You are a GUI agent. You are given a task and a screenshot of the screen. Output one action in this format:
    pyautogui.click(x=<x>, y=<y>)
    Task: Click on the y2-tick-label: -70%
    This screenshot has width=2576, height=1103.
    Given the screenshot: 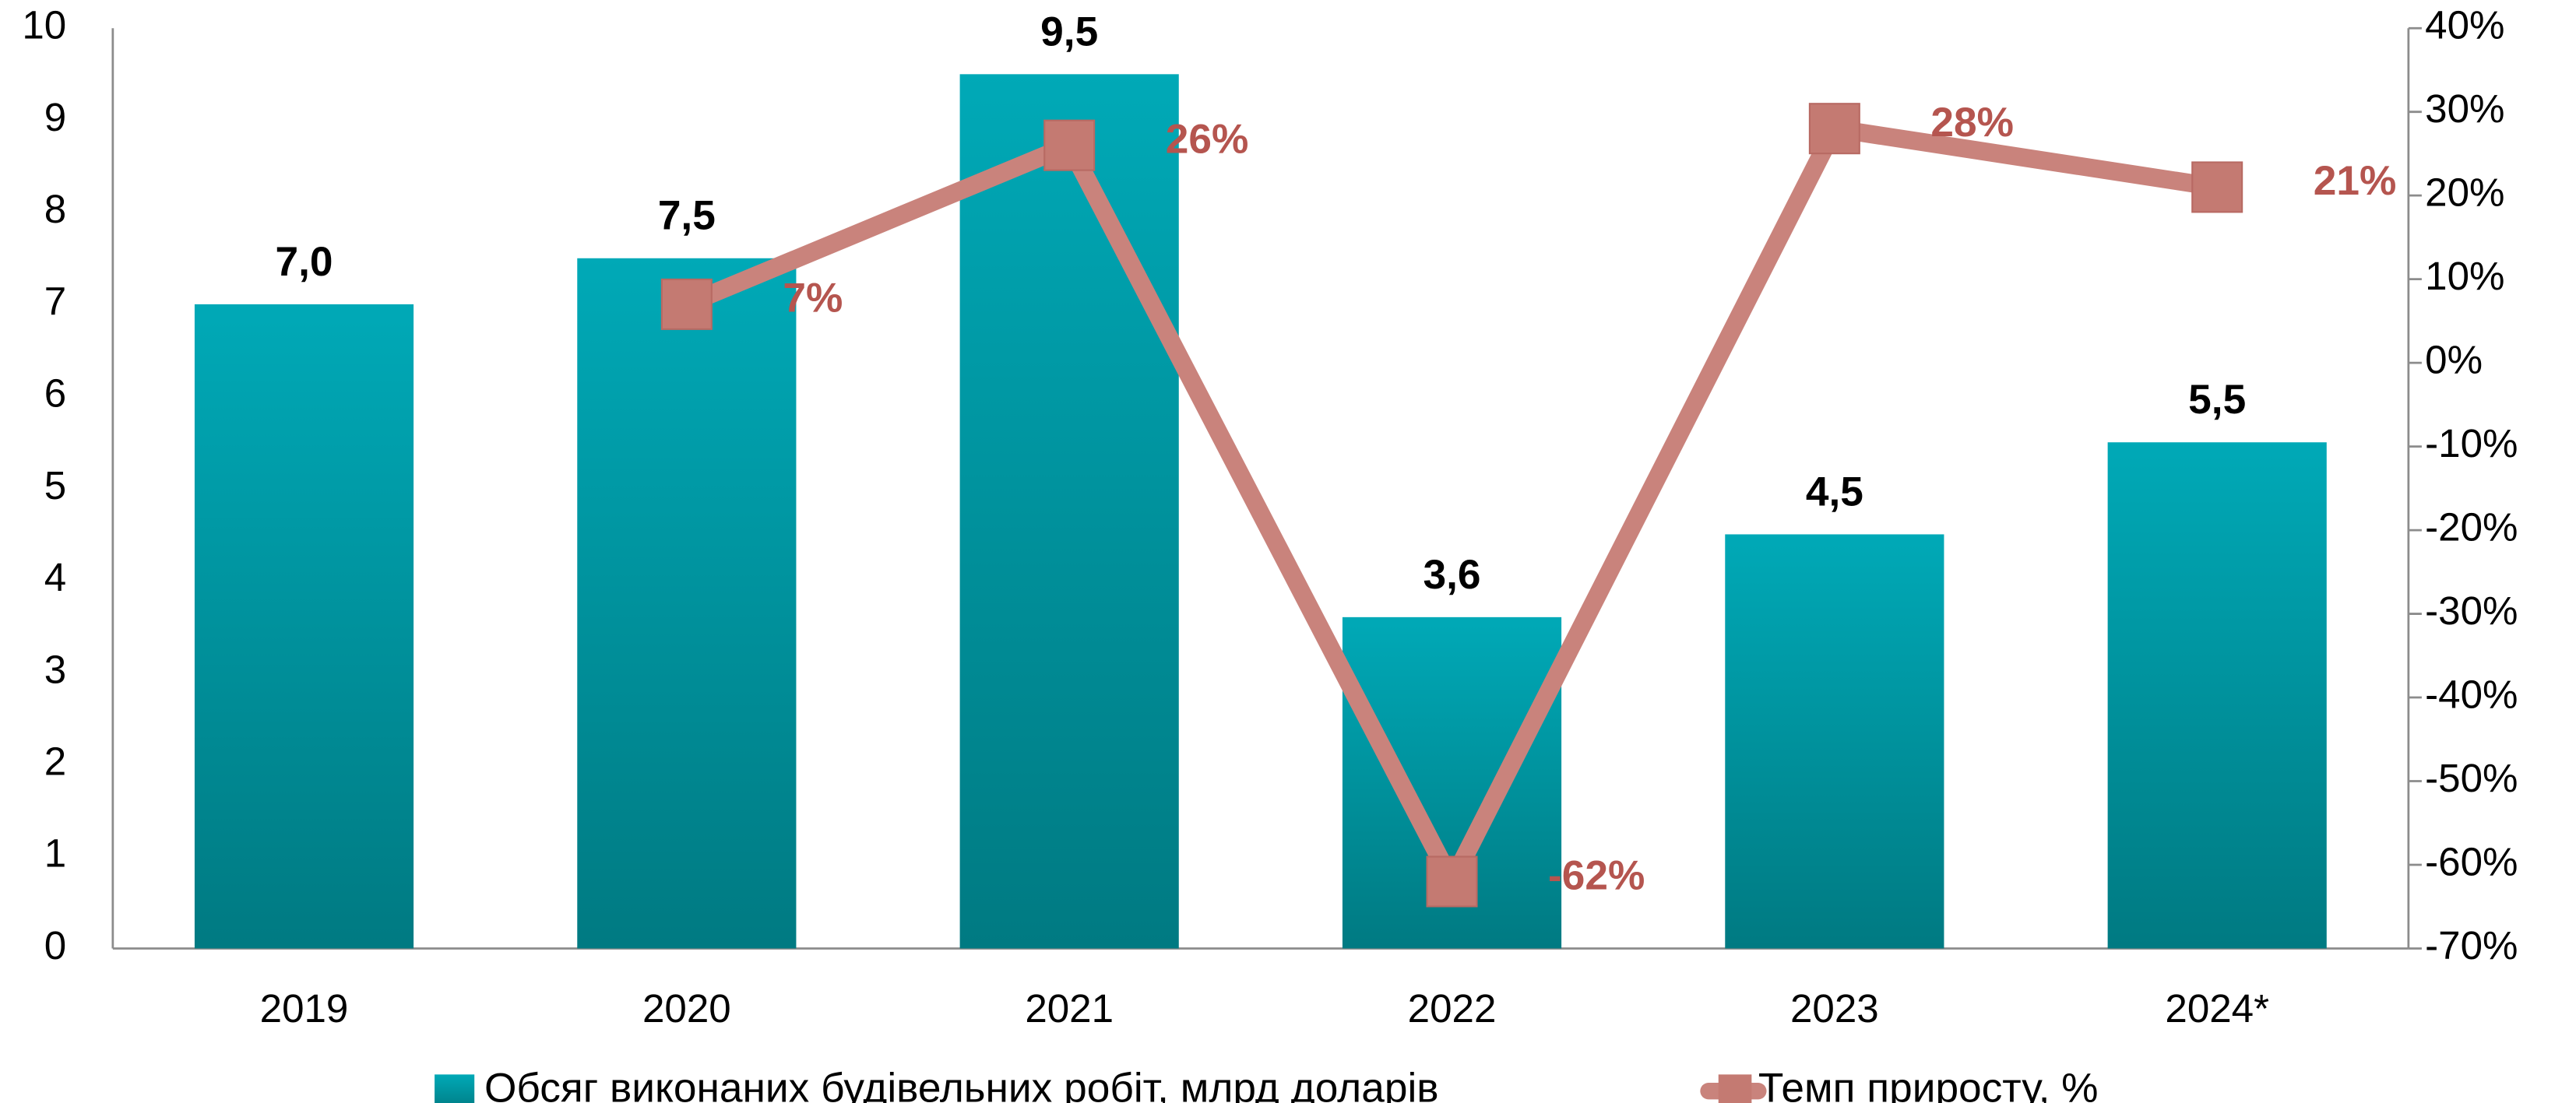 What is the action you would take?
    pyautogui.click(x=2471, y=945)
    